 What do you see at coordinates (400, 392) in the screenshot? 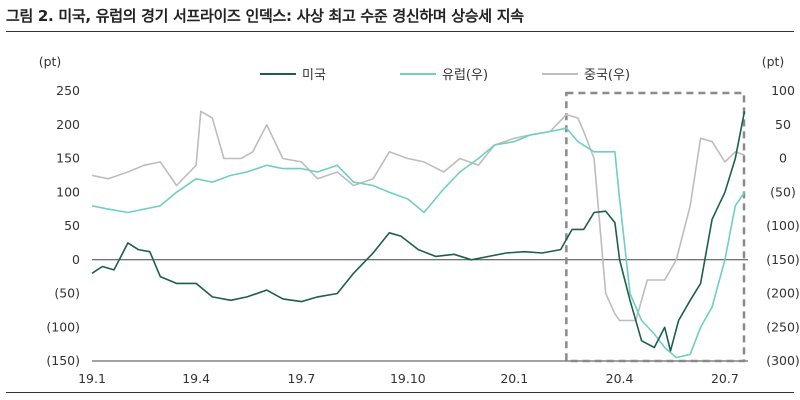
I see `bottom-rule` at bounding box center [400, 392].